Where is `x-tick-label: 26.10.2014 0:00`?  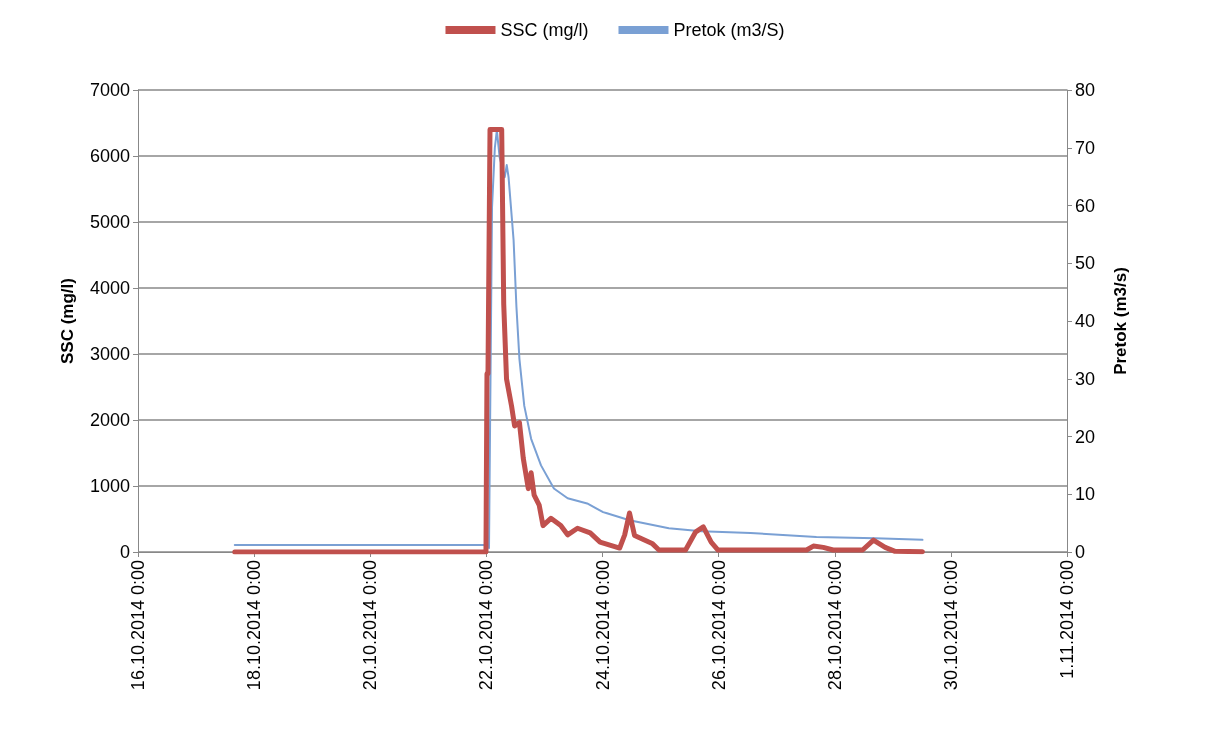 x-tick-label: 26.10.2014 0:00 is located at coordinates (718, 625).